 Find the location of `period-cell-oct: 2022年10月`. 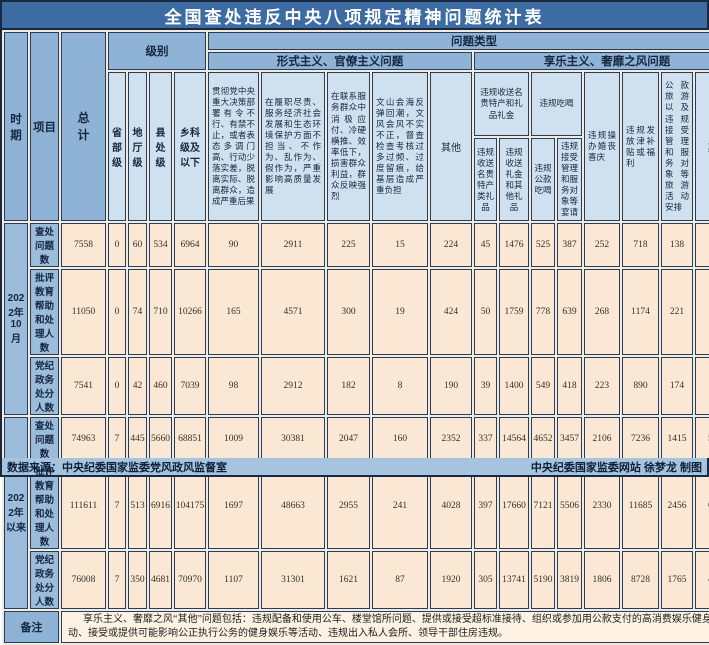

period-cell-oct: 2022年10月 is located at coordinates (16, 319).